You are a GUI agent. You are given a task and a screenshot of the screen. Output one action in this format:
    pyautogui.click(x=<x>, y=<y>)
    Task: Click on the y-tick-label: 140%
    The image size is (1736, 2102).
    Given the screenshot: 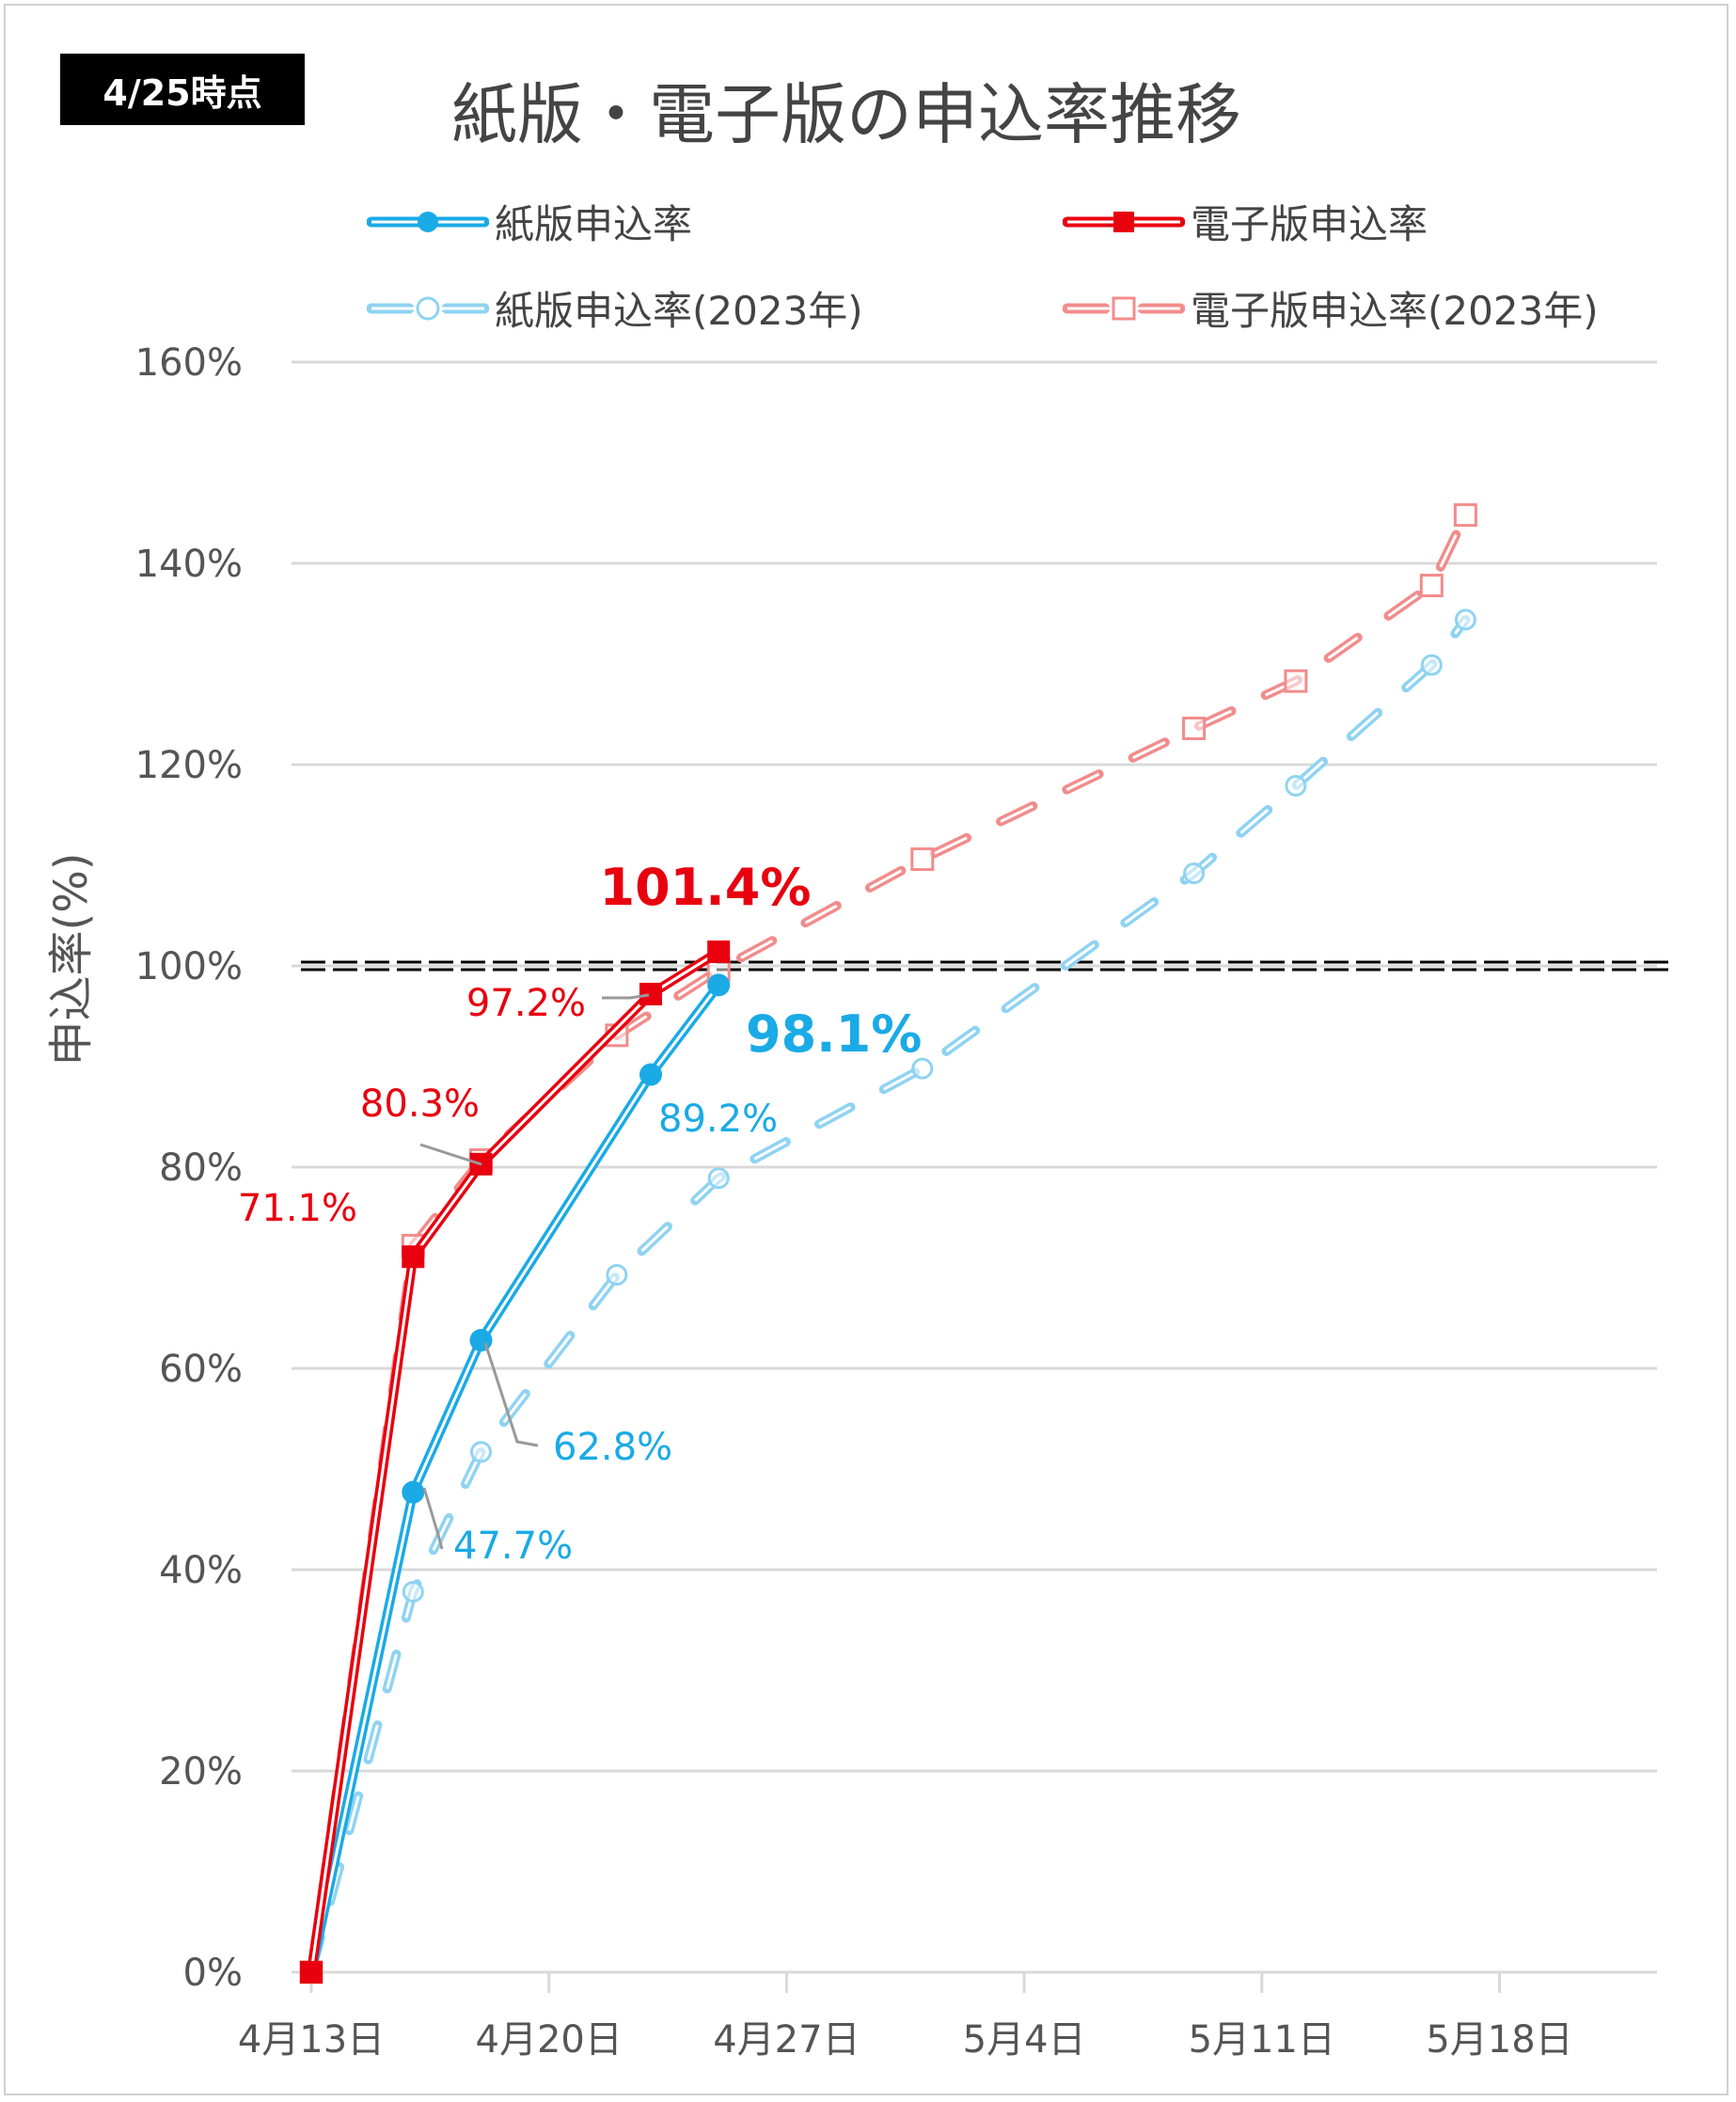 What is the action you would take?
    pyautogui.click(x=189, y=564)
    